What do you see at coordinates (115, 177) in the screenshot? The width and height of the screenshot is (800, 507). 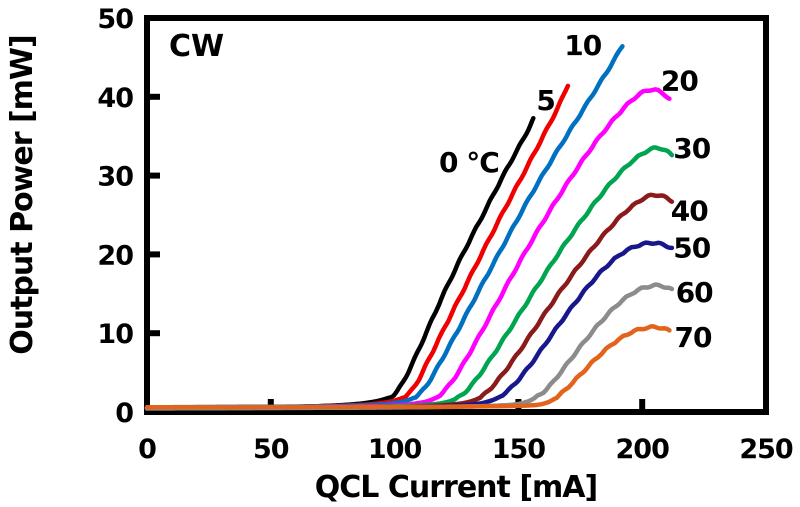 I see `y-tick-label: 30` at bounding box center [115, 177].